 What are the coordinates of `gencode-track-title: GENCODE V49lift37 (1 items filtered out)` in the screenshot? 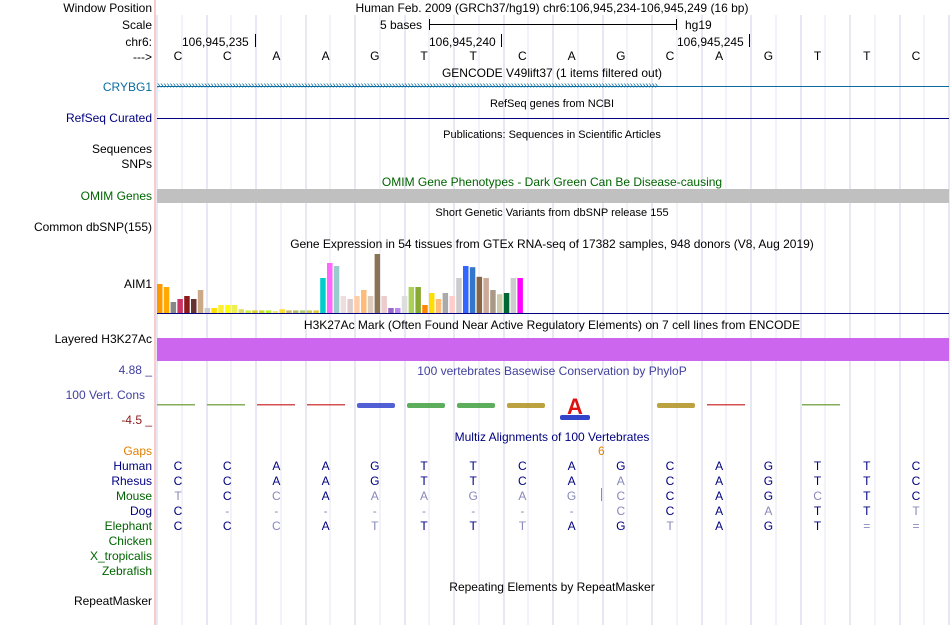 It's located at (552, 73).